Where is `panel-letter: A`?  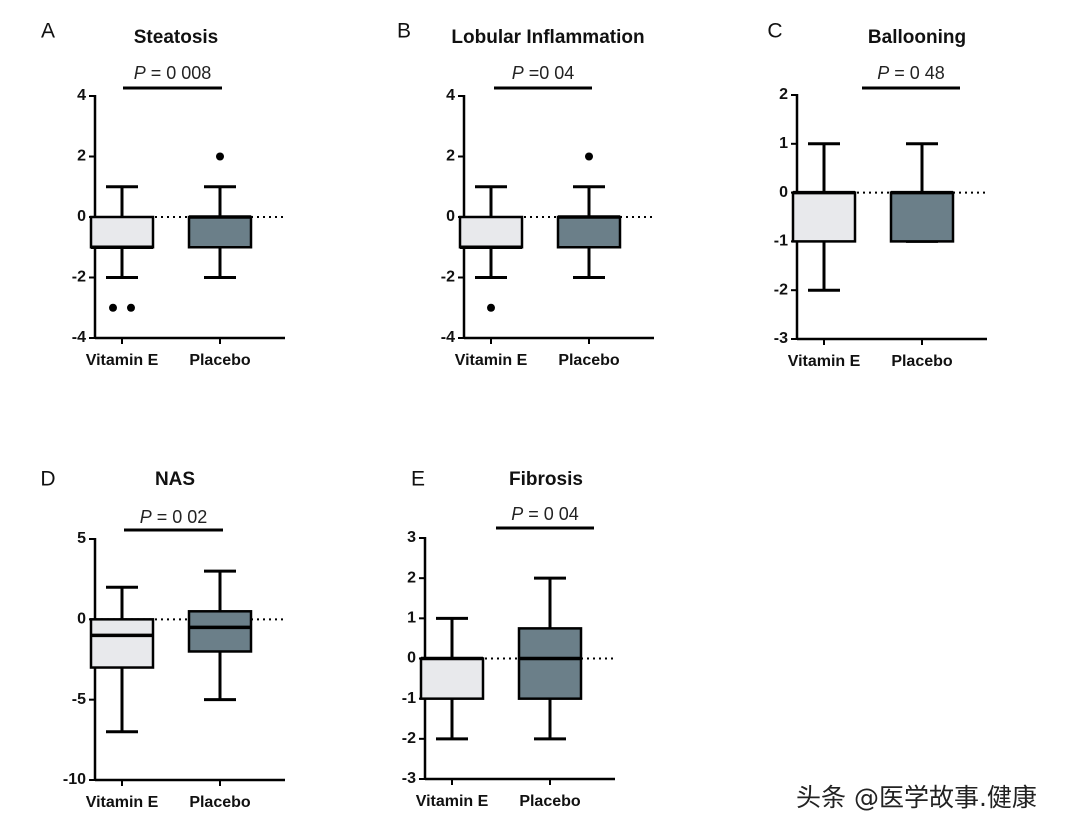
panel-letter: A is located at coordinates (48, 31).